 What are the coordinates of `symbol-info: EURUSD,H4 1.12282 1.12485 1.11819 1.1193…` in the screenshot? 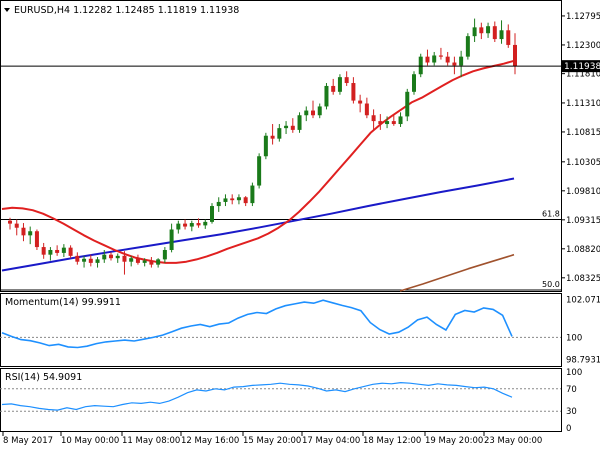 It's located at (126, 10).